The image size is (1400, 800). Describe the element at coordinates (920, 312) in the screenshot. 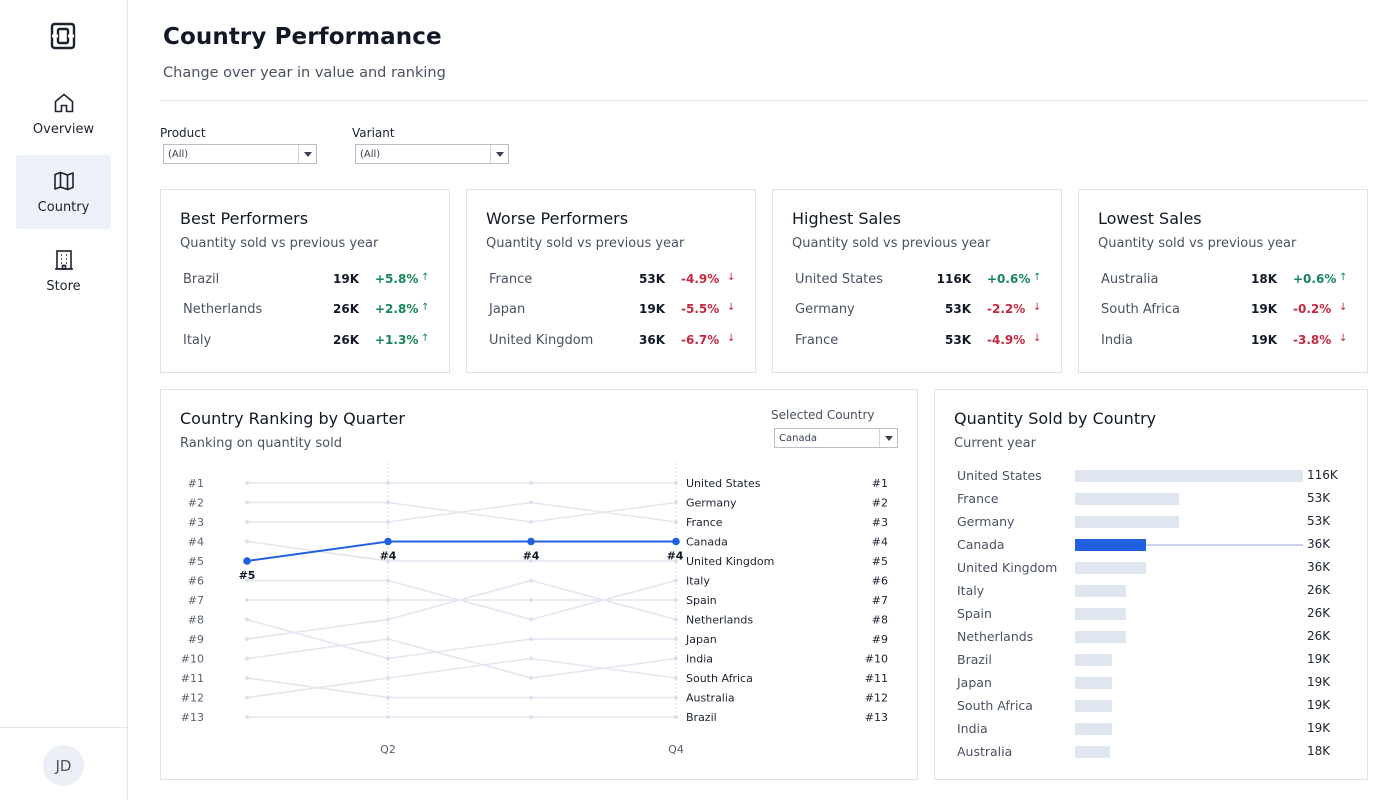

I see `kpi-row: Germany 53K -2.2% ↓` at that location.